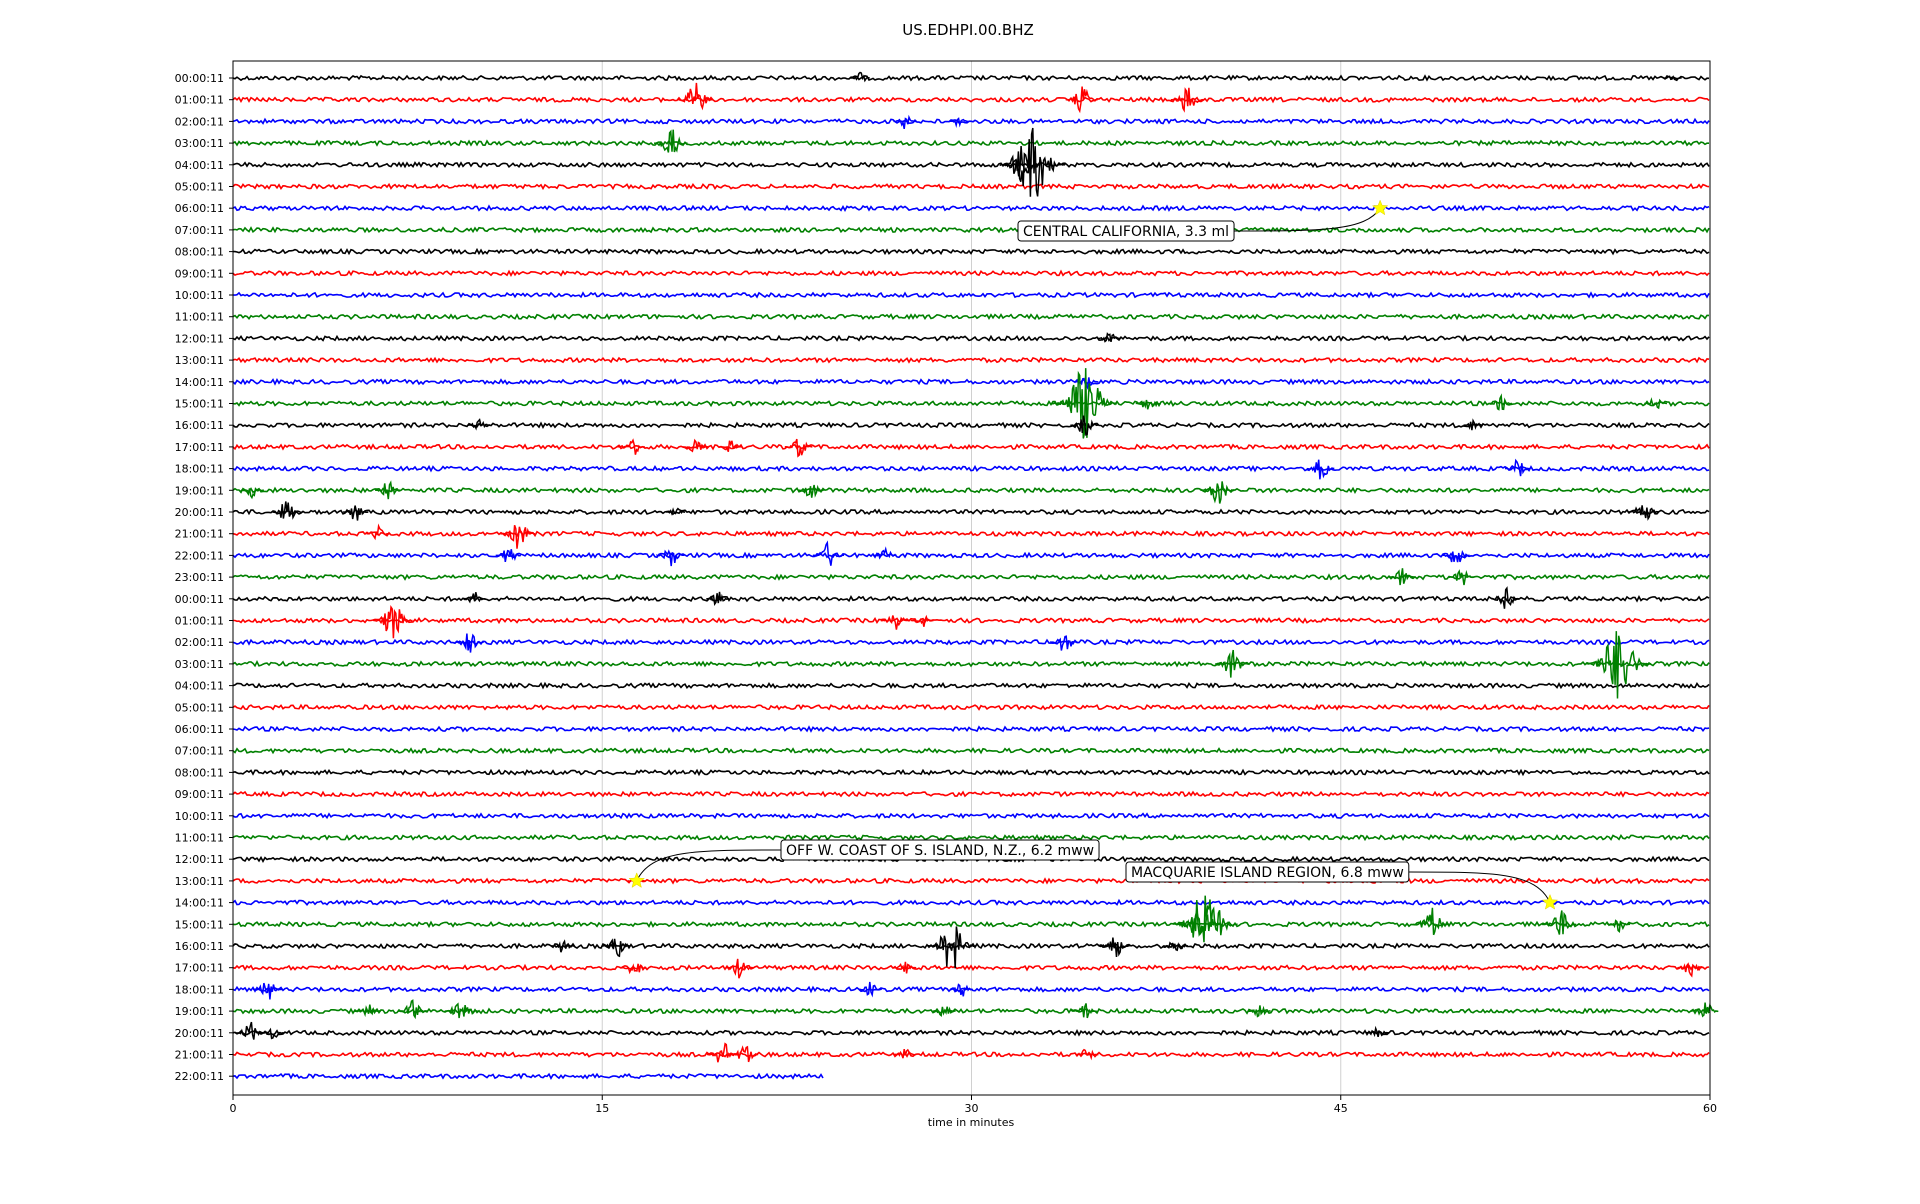  Describe the element at coordinates (199, 729) in the screenshot. I see `row-label: 06:00:11` at that location.